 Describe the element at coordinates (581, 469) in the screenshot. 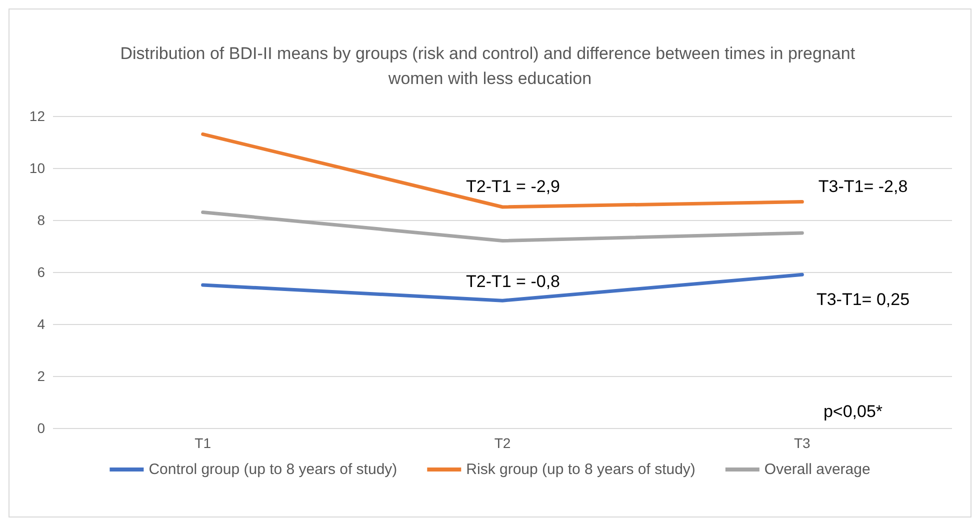

I see `legend-label: Risk group (up to 8 years of study)` at that location.